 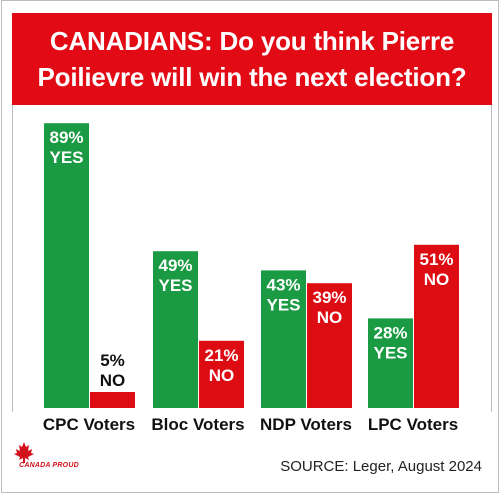 I want to click on data-label-yes-value: 49%, so click(x=175, y=265).